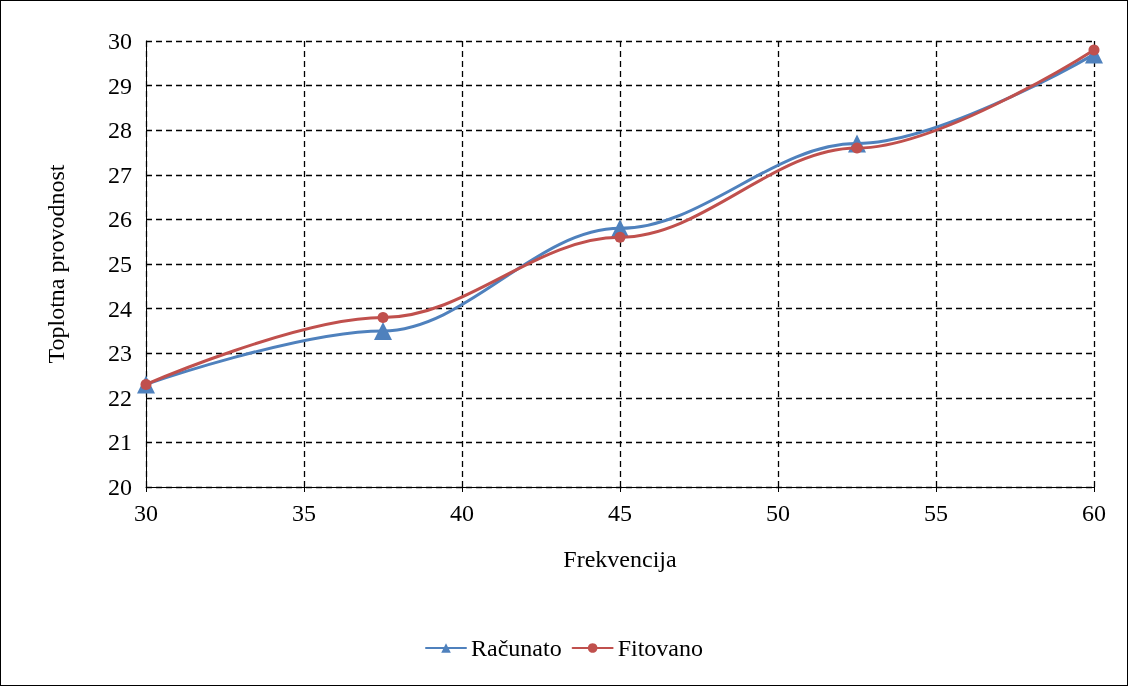 The width and height of the screenshot is (1128, 686). What do you see at coordinates (660, 648) in the screenshot?
I see `legend-label: Fitovano` at bounding box center [660, 648].